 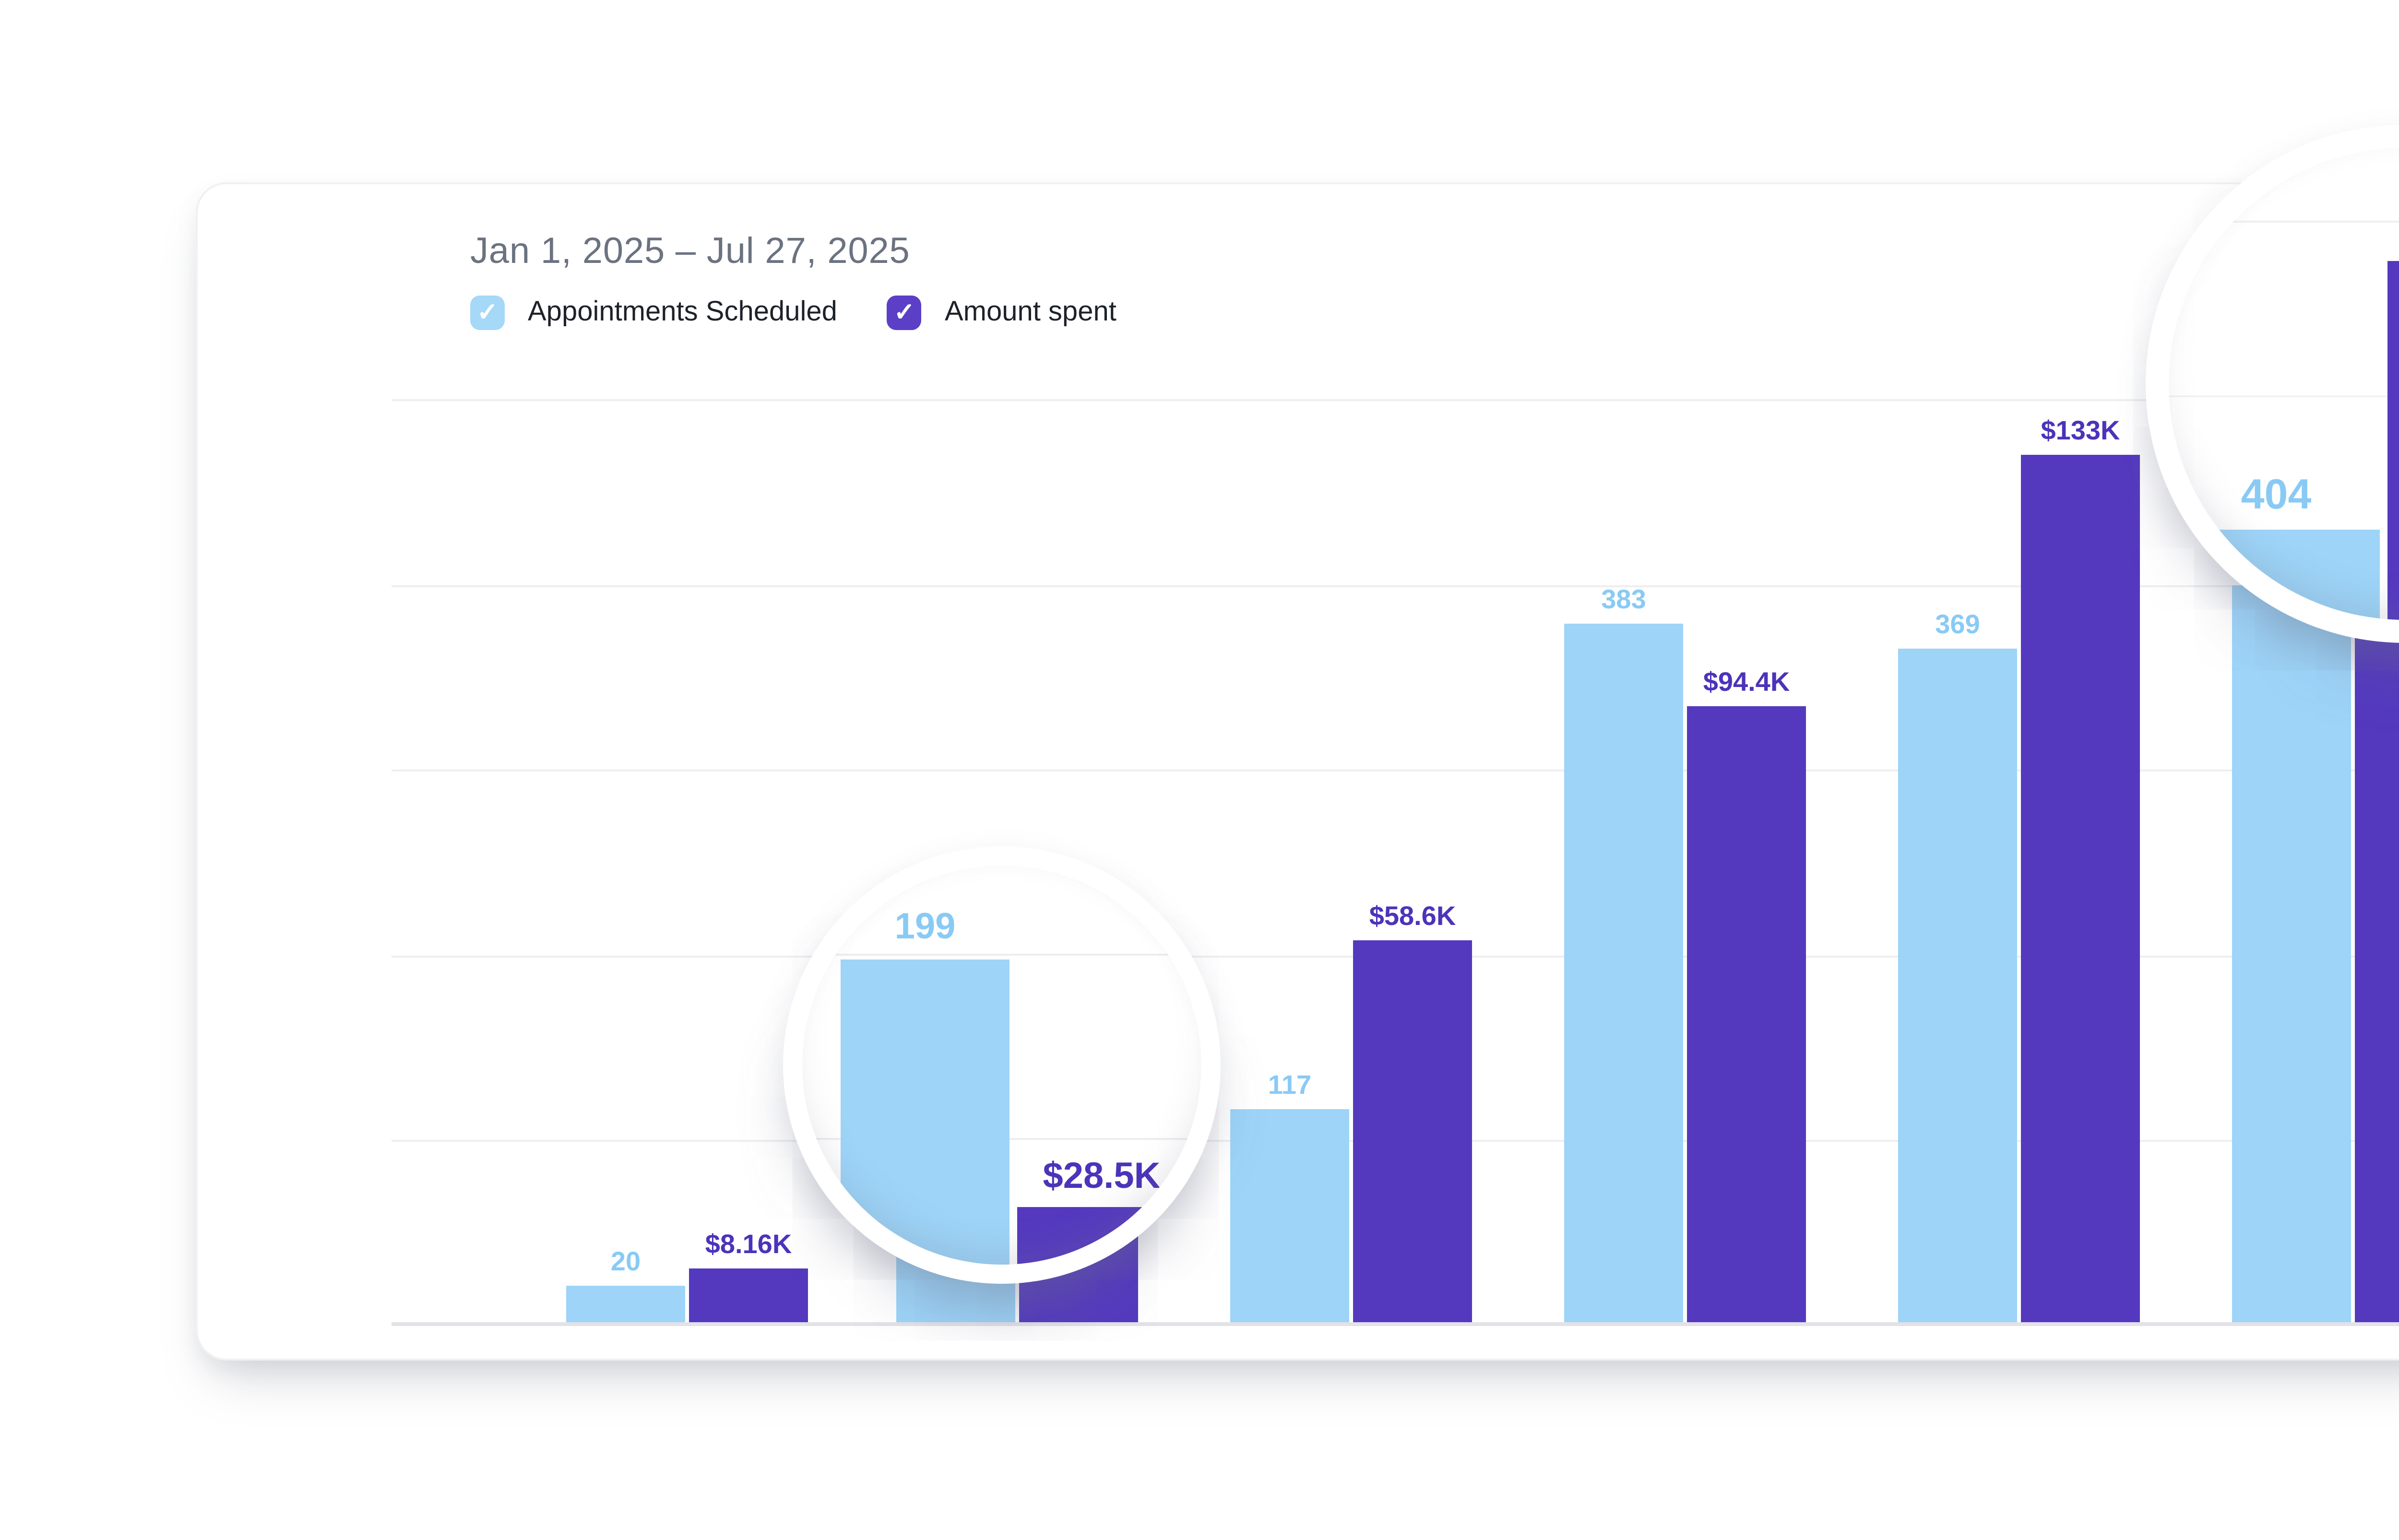 I want to click on bar-label-amount-spent-3: $58.6K, so click(x=1412, y=915).